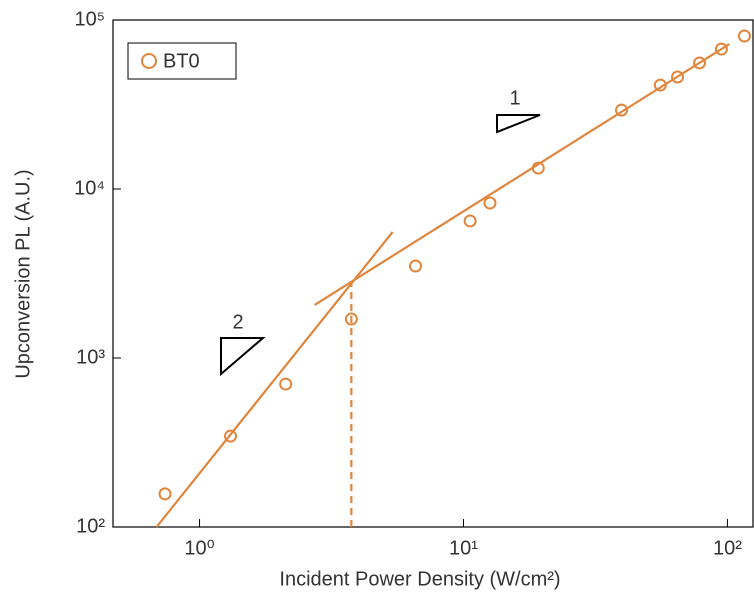 The image size is (754, 595). Describe the element at coordinates (199, 548) in the screenshot. I see `x-tick-label: 10⁰` at that location.